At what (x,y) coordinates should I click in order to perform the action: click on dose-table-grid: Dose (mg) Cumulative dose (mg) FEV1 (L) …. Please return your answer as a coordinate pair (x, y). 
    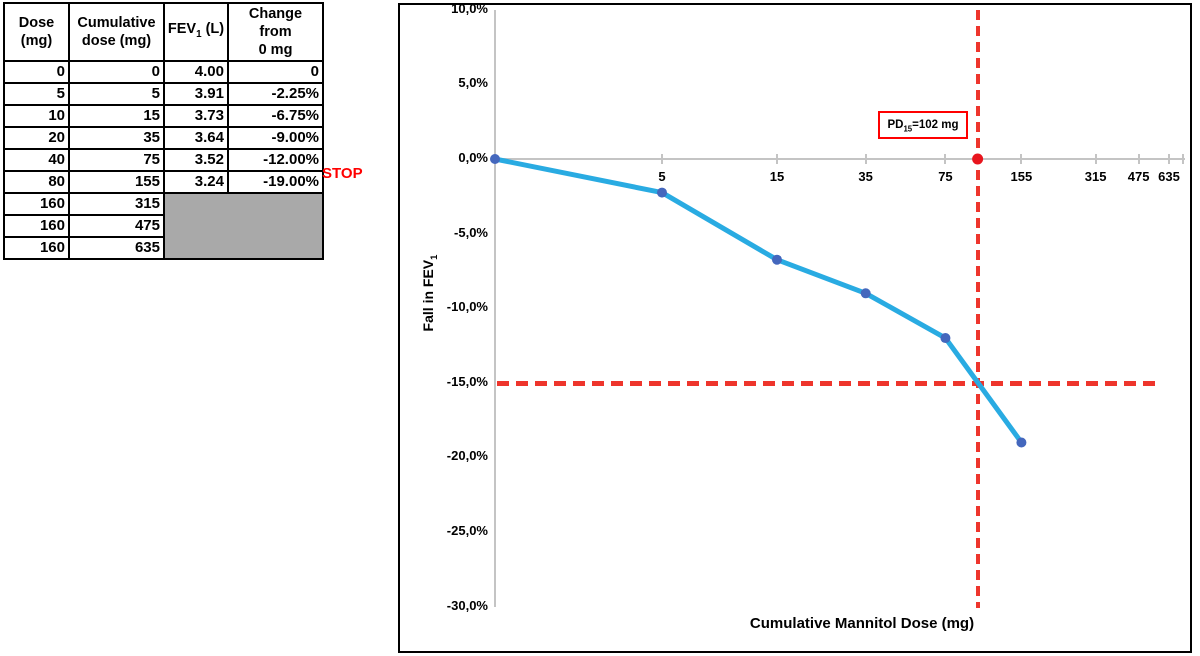
    Looking at the image, I should click on (163, 131).